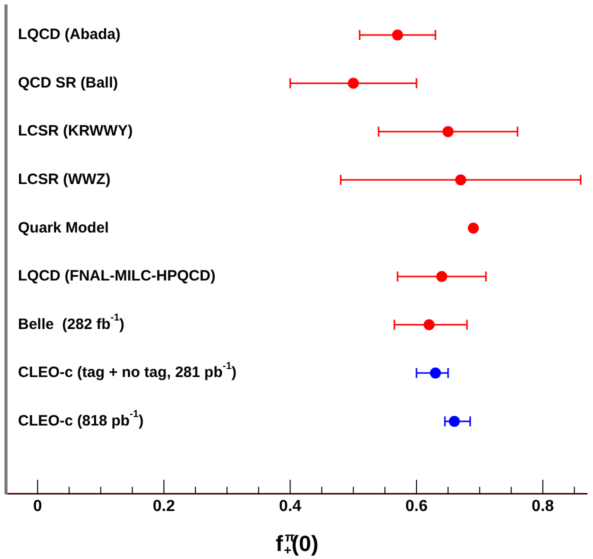 Image resolution: width=593 pixels, height=559 pixels. What do you see at coordinates (68, 83) in the screenshot?
I see `y-tick-label: QCD SR (Ball)` at bounding box center [68, 83].